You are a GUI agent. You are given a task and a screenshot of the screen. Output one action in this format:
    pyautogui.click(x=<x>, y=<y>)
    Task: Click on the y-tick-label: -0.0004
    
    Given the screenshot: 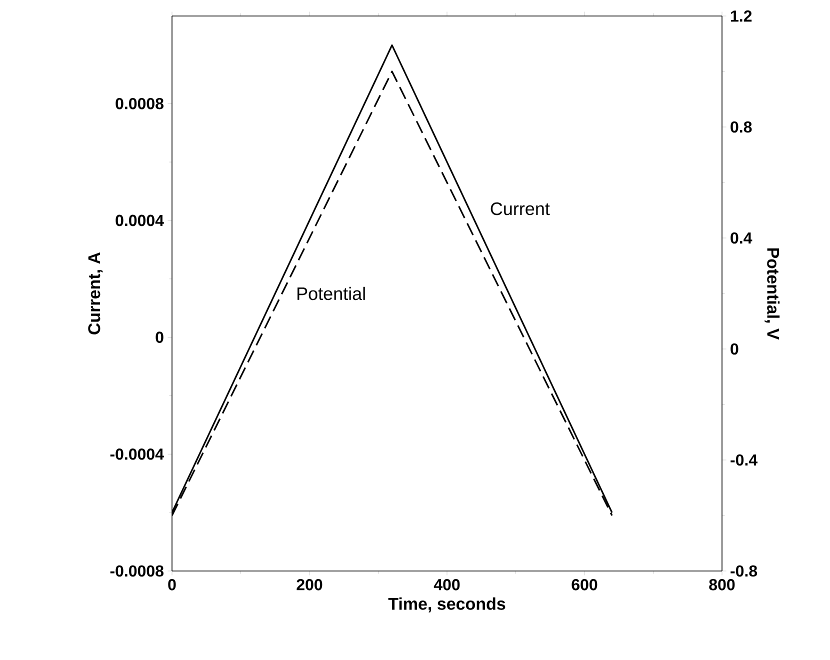 What is the action you would take?
    pyautogui.click(x=137, y=454)
    